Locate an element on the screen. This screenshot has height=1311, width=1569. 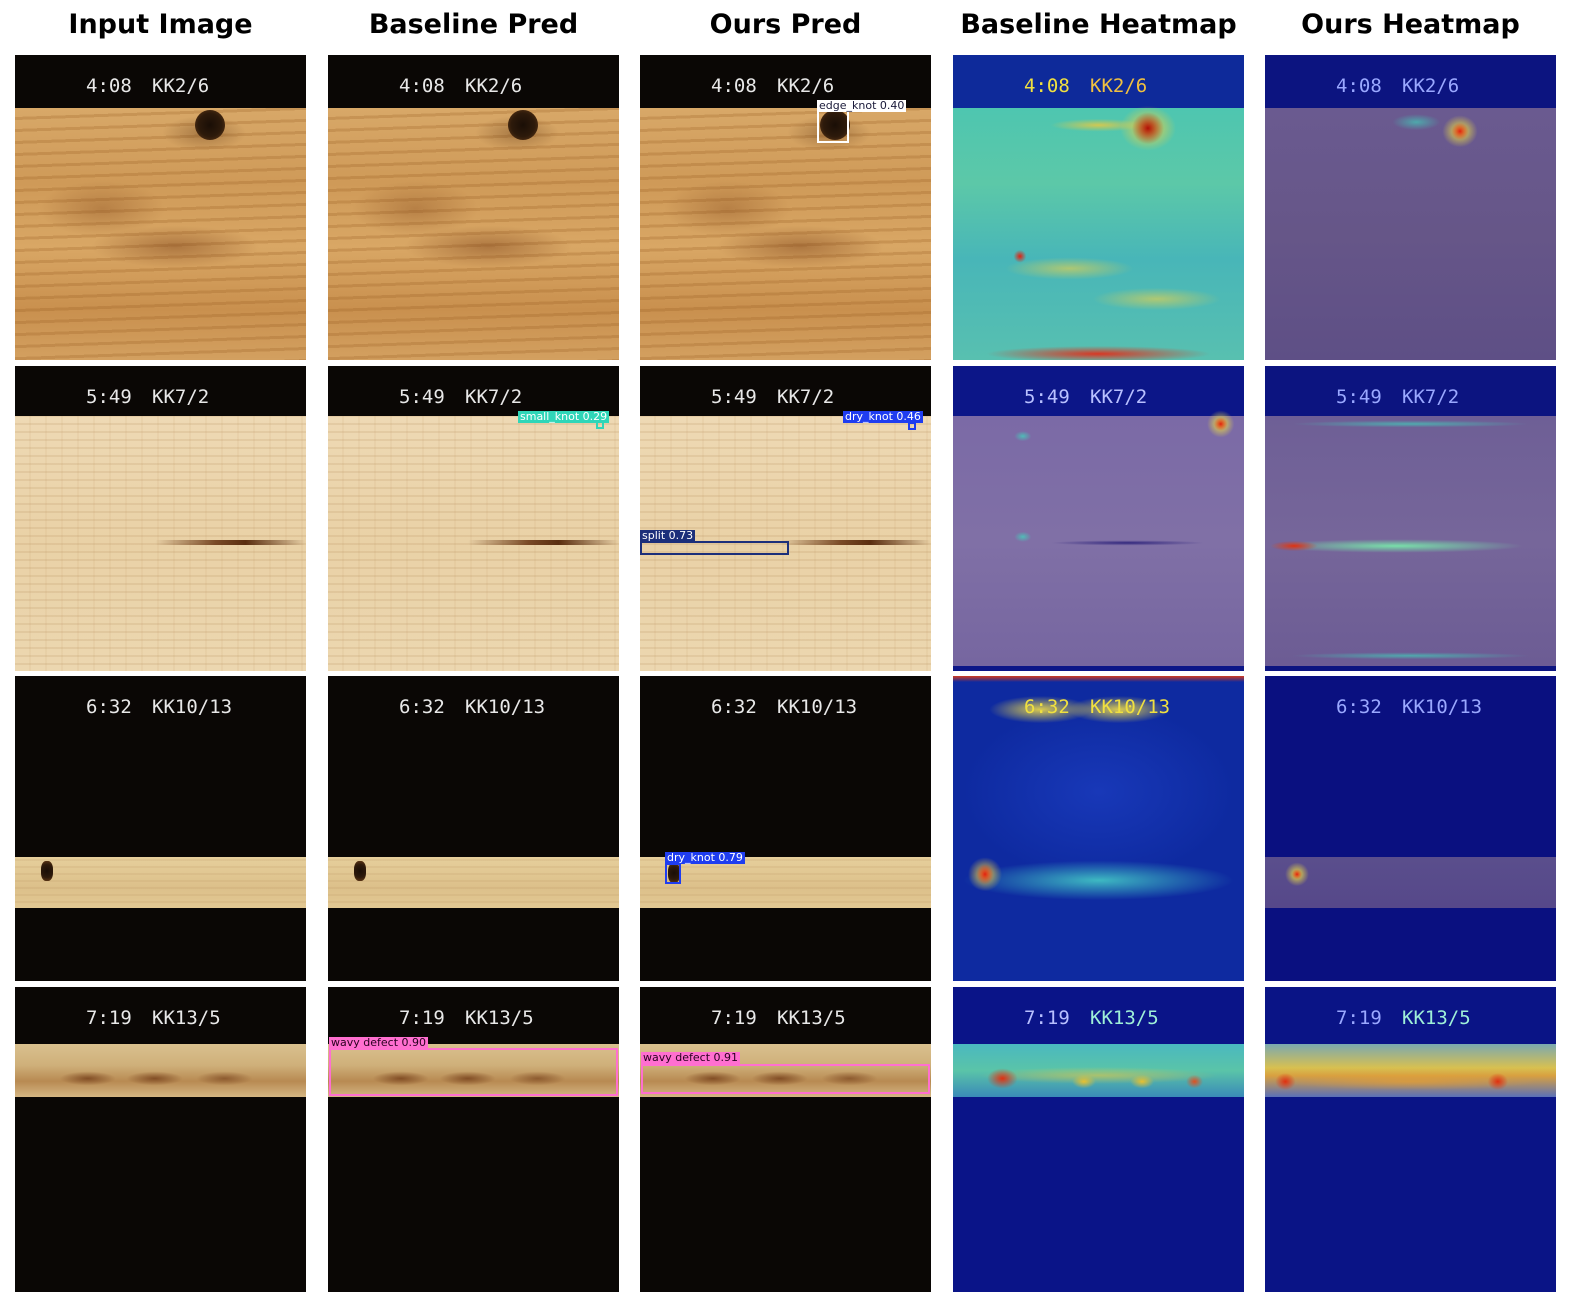
detection-label: small_knot 0.29 is located at coordinates (564, 416).